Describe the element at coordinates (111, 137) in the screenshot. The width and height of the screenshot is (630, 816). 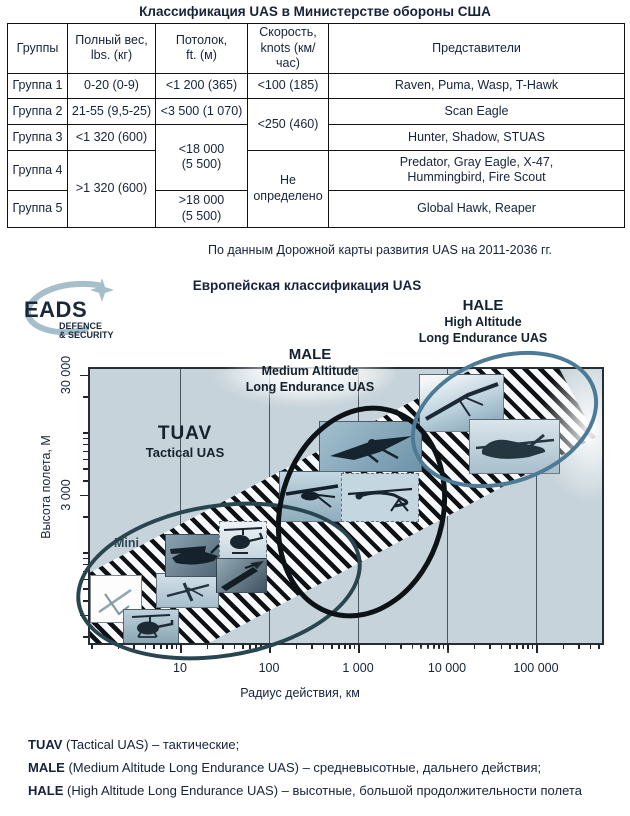
I see `table-cell: <1 320 (600)` at that location.